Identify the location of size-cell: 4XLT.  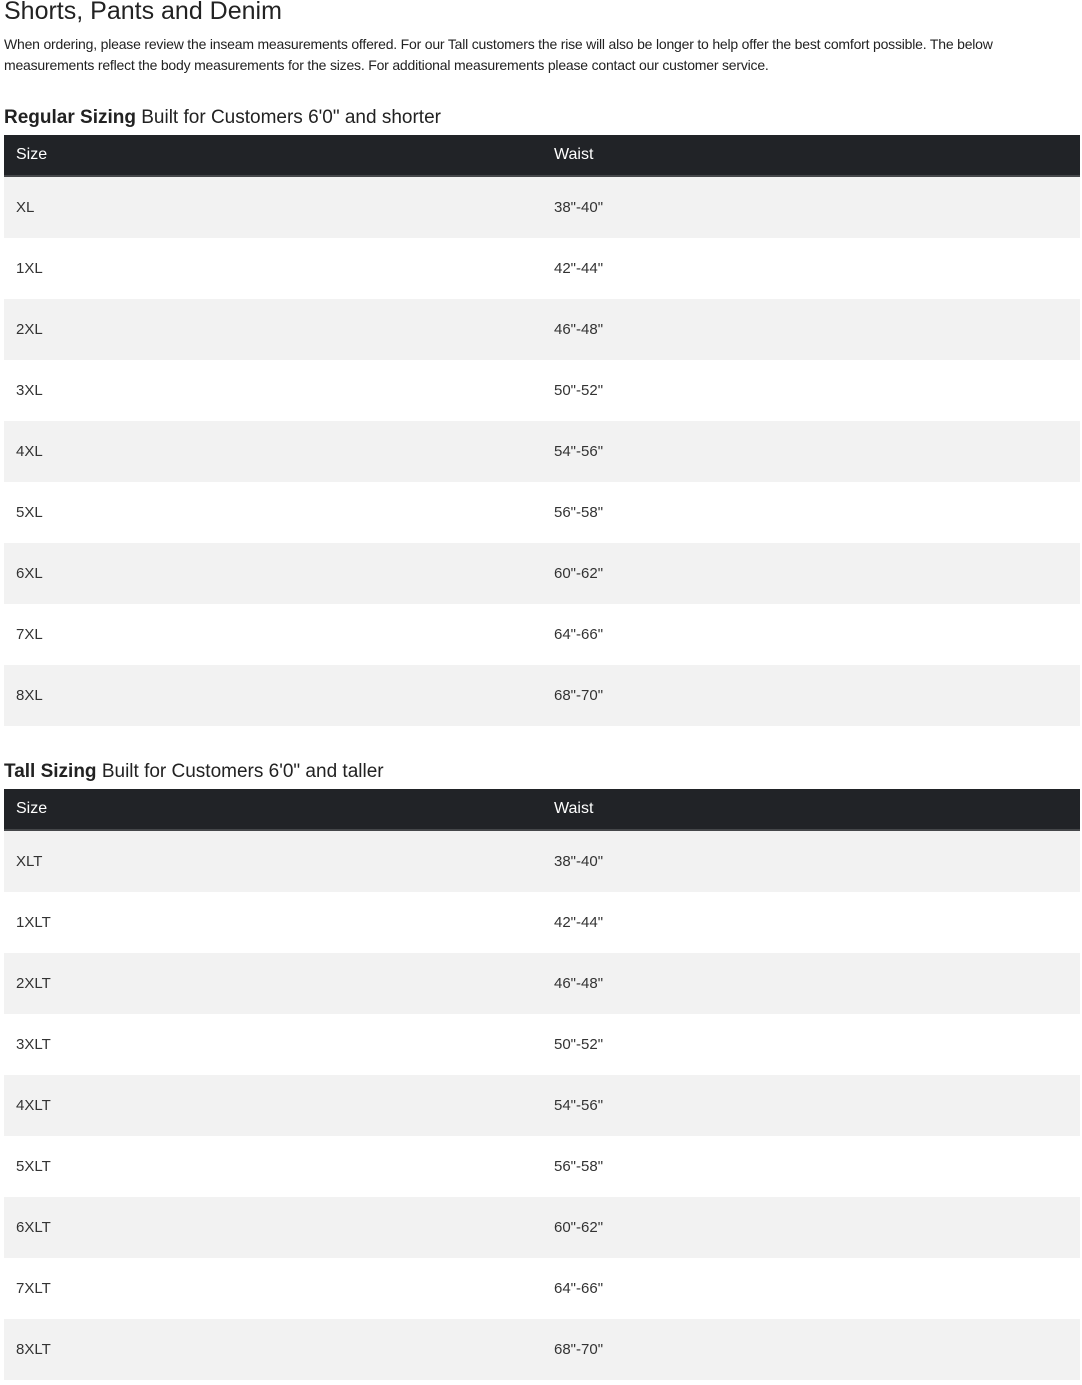
(273, 1105).